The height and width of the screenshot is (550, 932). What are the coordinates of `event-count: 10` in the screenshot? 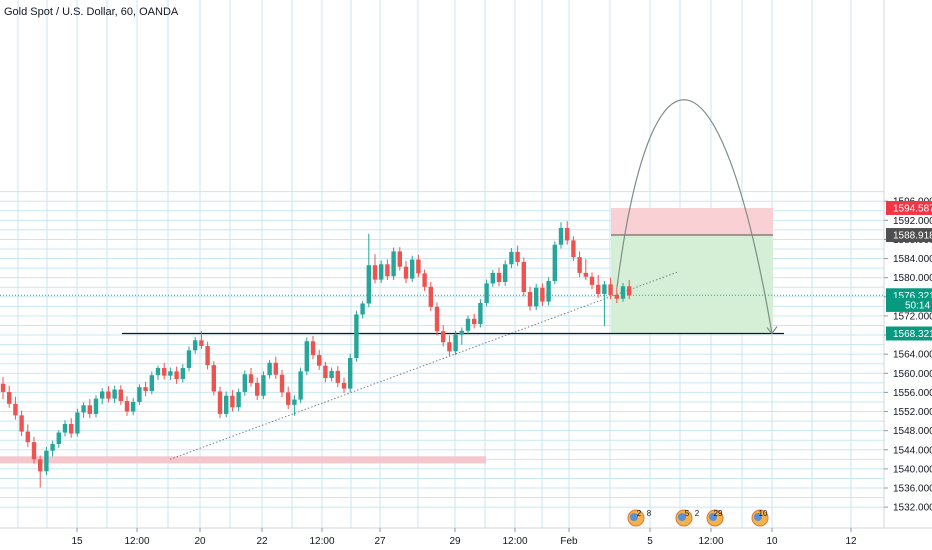 It's located at (763, 513).